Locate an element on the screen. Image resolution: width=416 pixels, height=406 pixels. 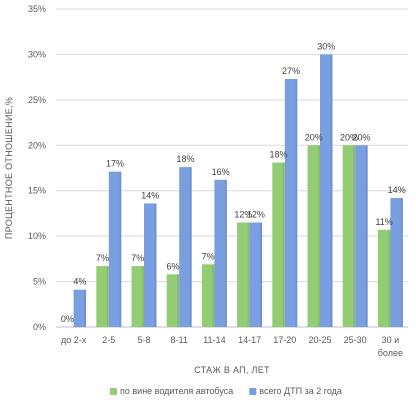
x-axis-title: СТАЖ В АП, ЛЕТ is located at coordinates (232, 370).